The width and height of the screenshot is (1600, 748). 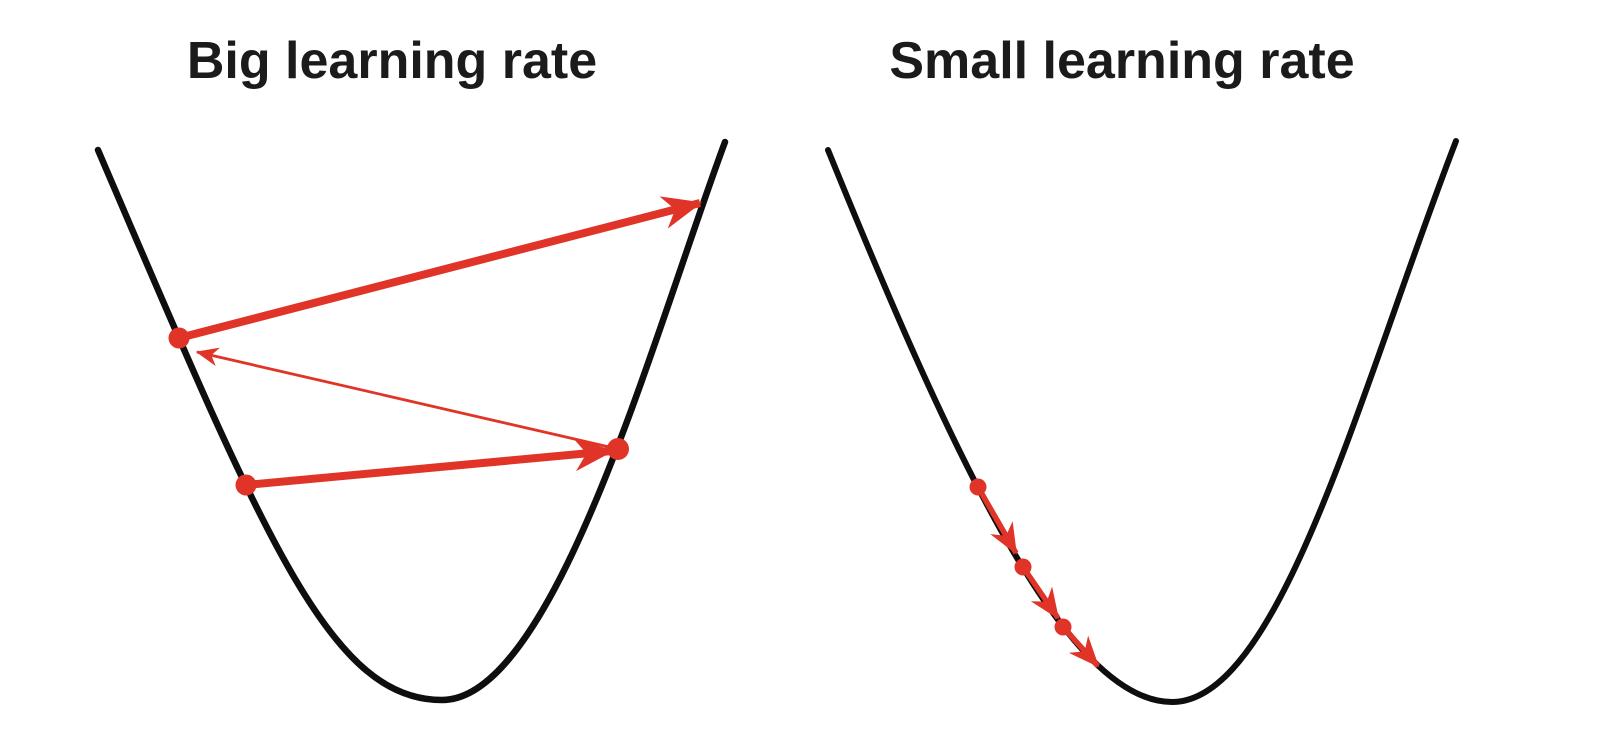 What do you see at coordinates (1122, 61) in the screenshot?
I see `panel-title-small-learning-rate: Small learning rate` at bounding box center [1122, 61].